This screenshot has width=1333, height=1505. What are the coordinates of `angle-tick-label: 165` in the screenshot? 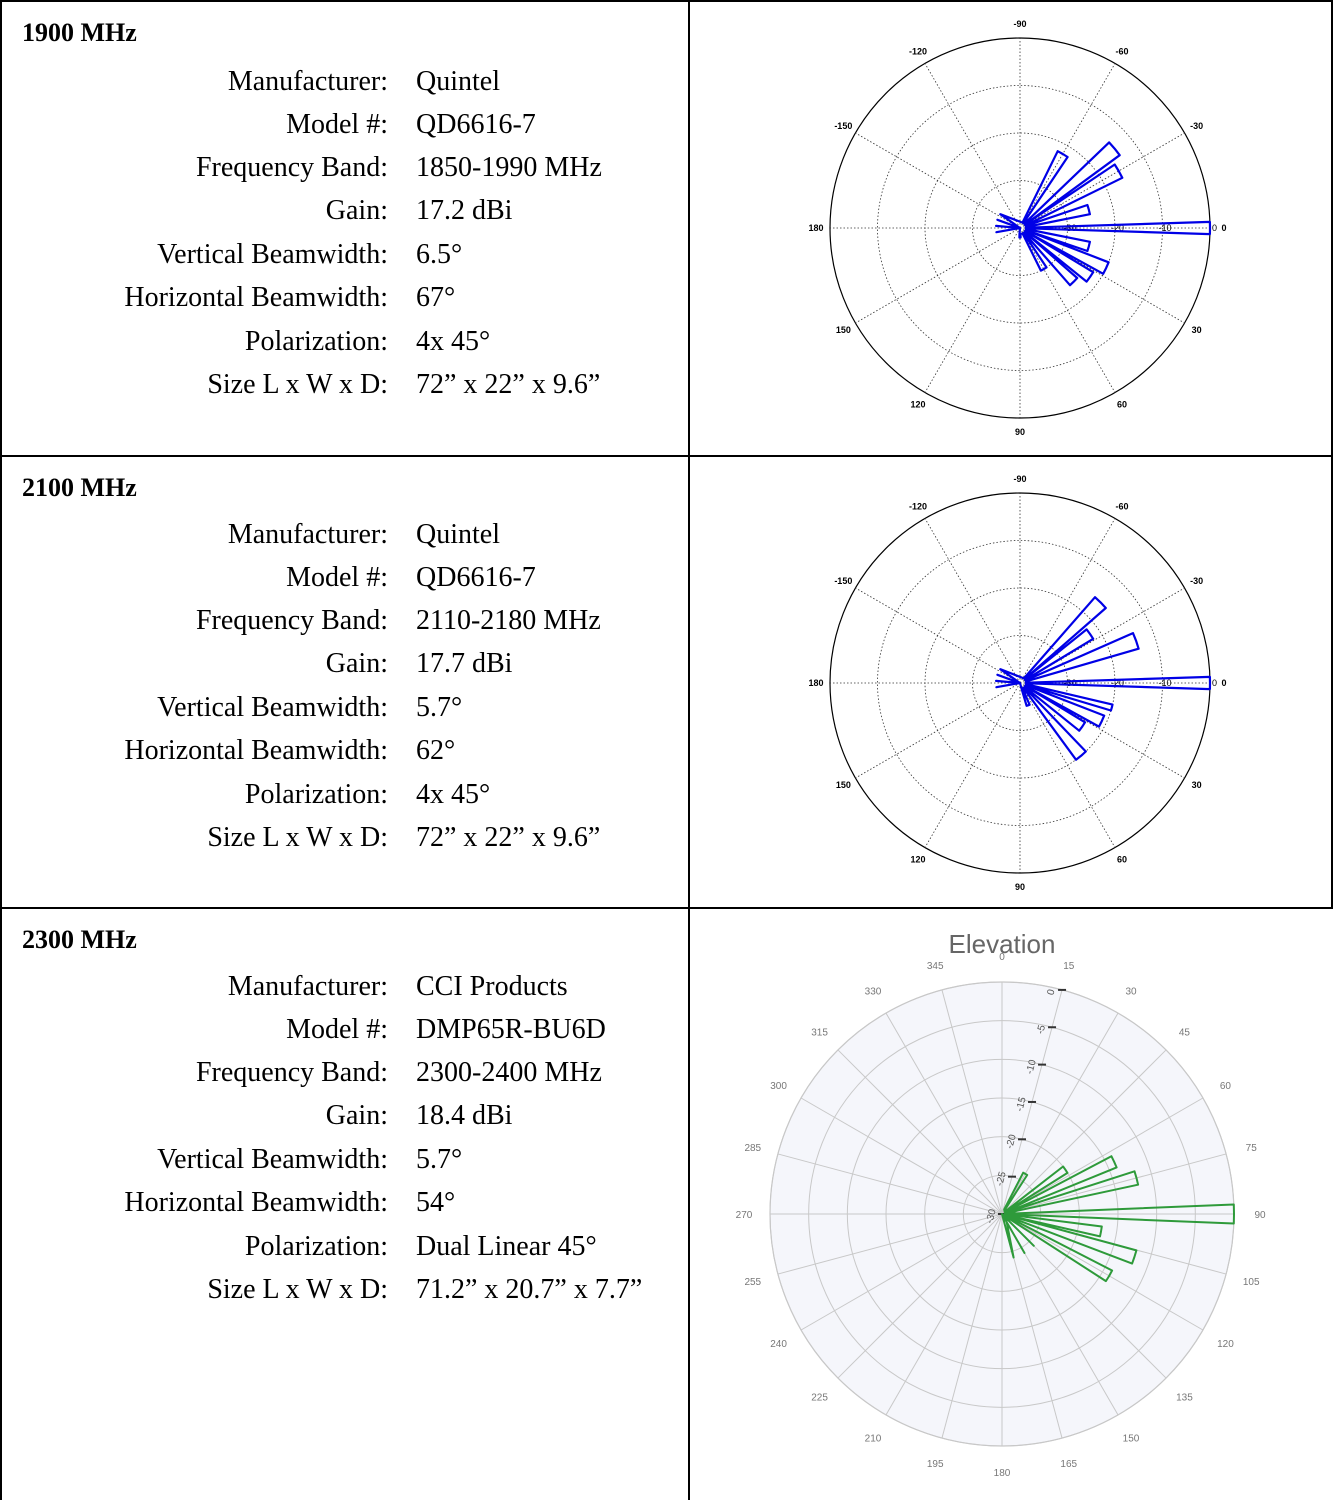 It's located at (1068, 1464).